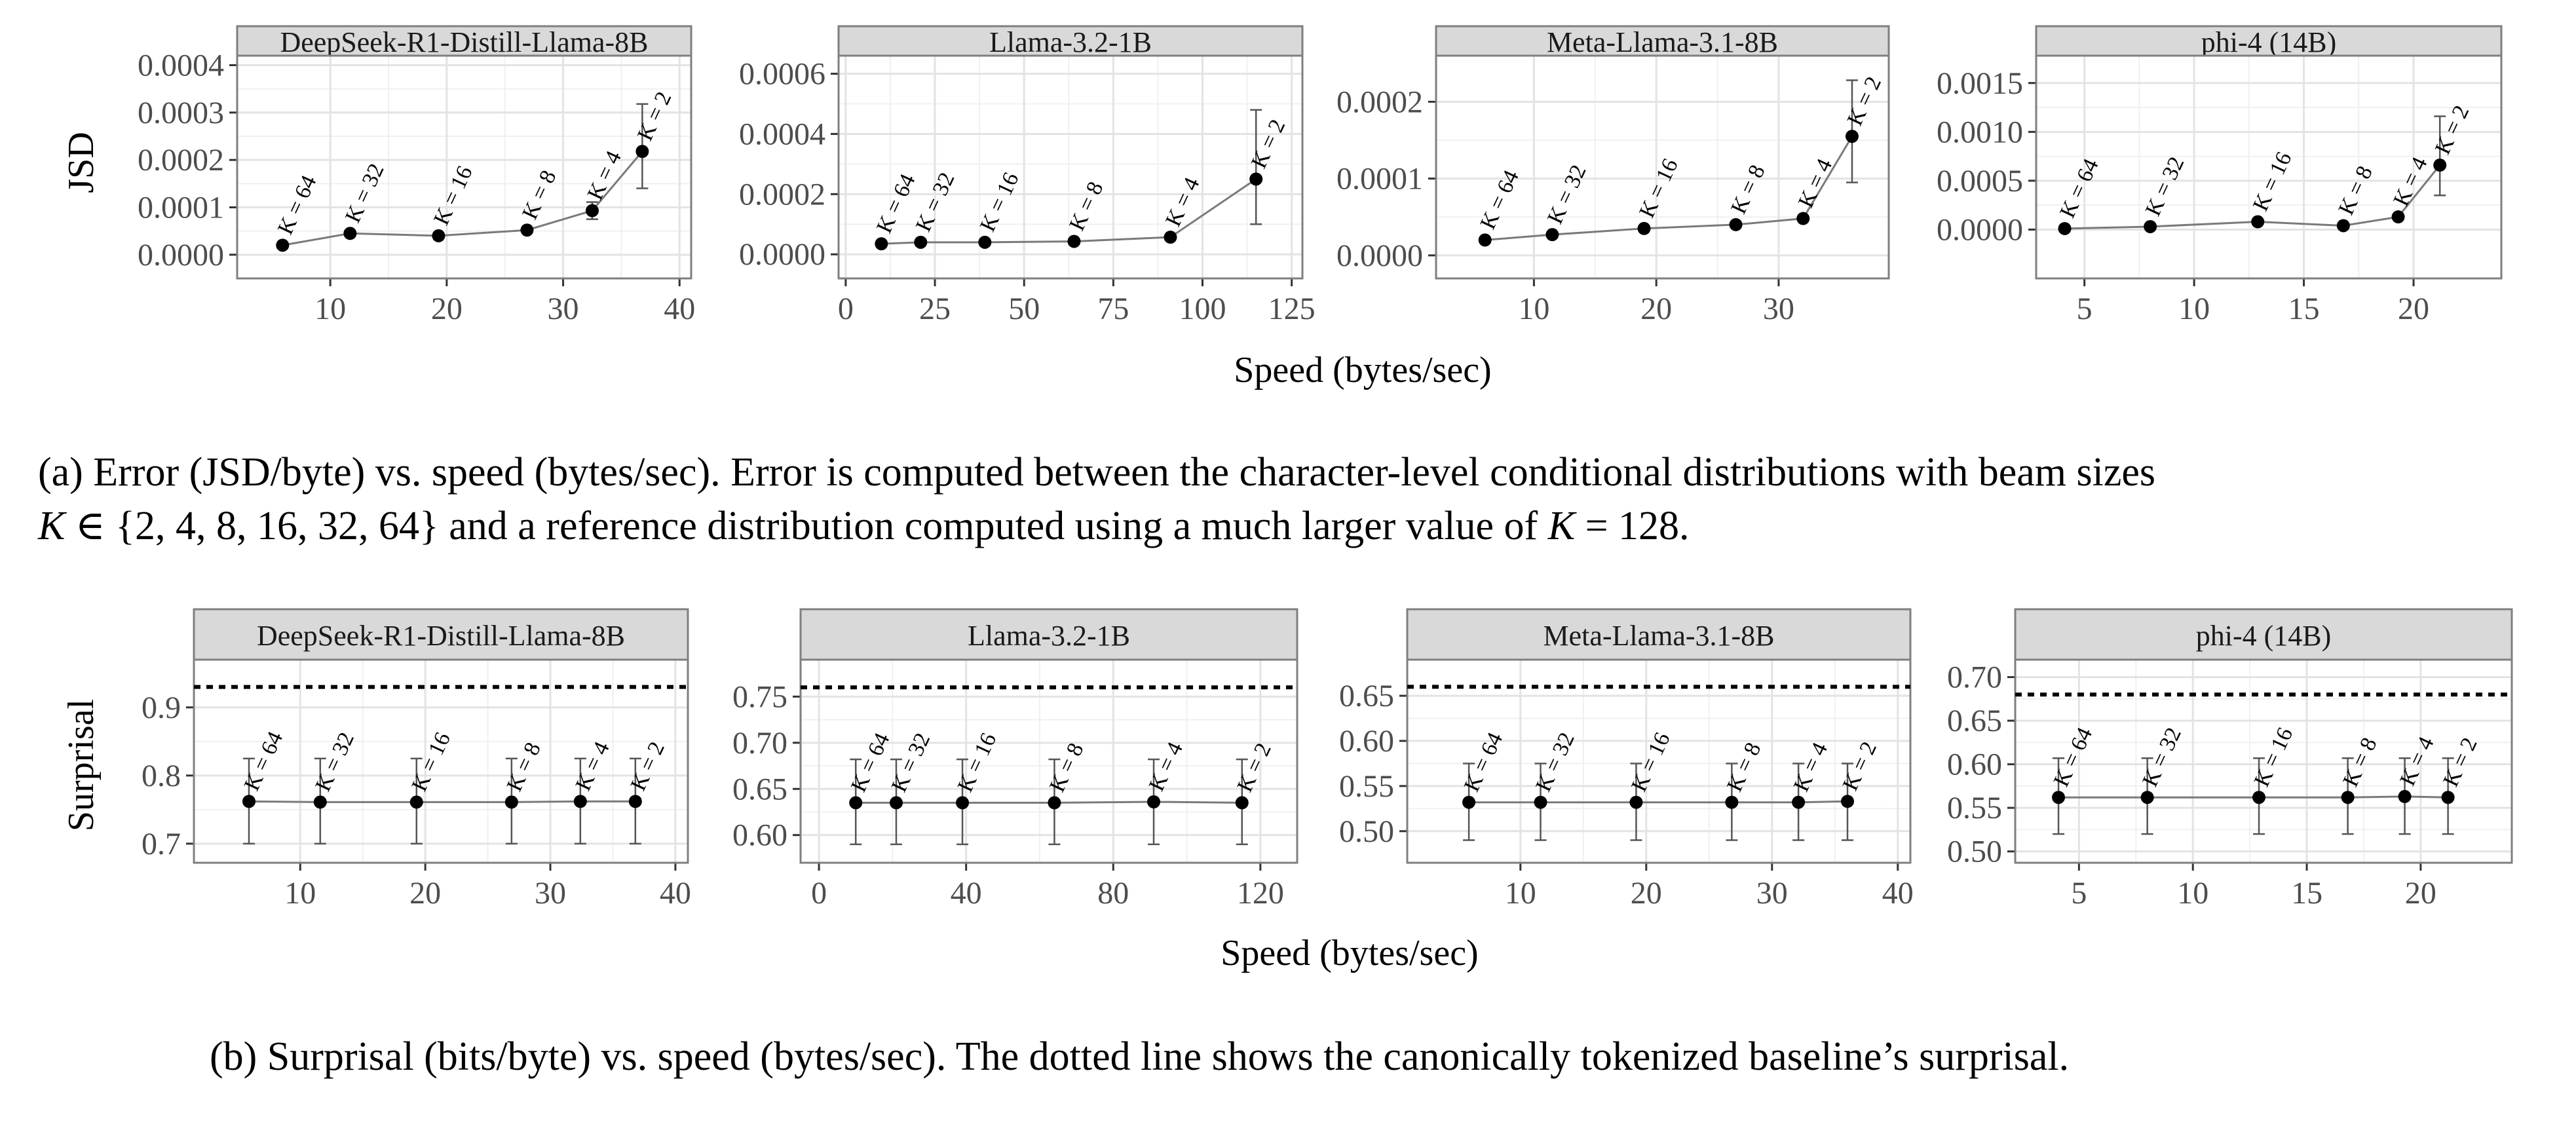 Image resolution: width=2576 pixels, height=1132 pixels. Describe the element at coordinates (181, 207) in the screenshot. I see `y-tick-label: 0.0001` at that location.